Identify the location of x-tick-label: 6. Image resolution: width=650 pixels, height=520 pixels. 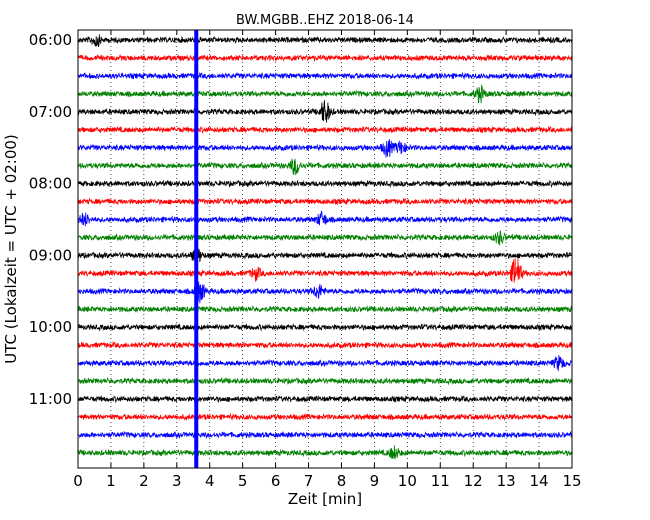
(276, 481).